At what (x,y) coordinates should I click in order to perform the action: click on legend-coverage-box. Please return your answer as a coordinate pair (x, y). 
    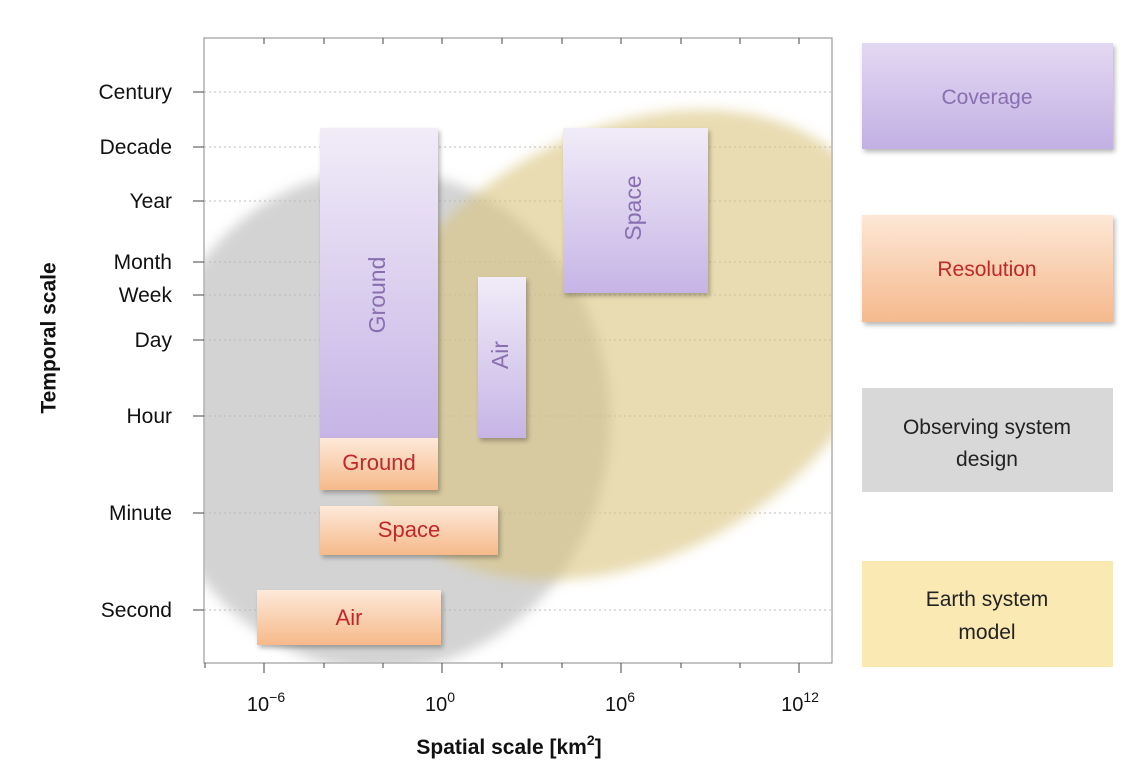
    Looking at the image, I should click on (987, 96).